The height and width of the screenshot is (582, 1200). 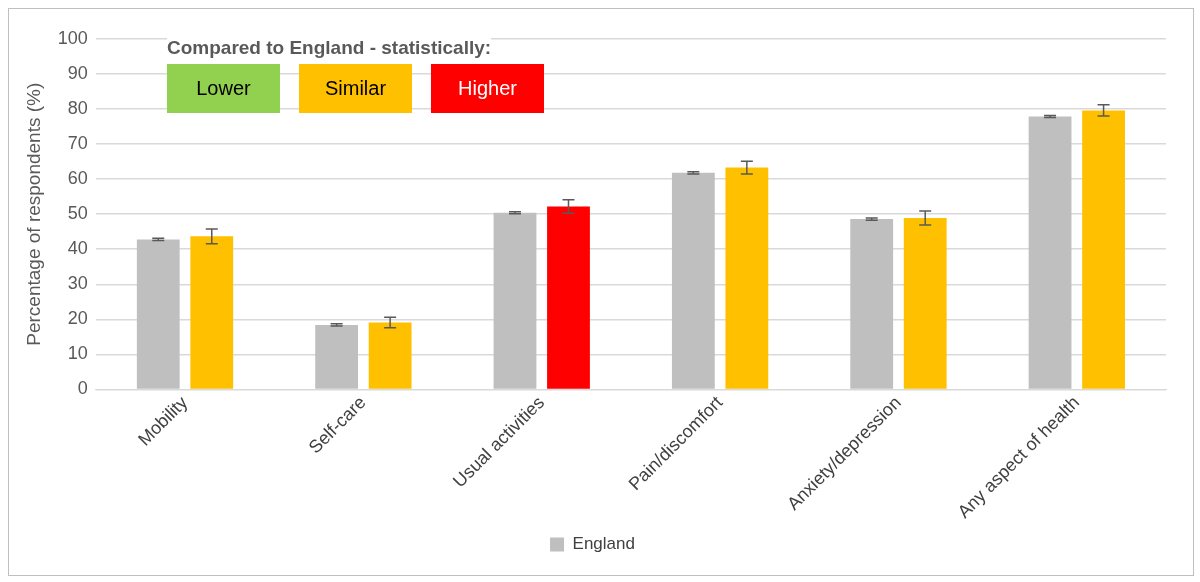 I want to click on y-tick-label: 50, so click(x=77, y=213).